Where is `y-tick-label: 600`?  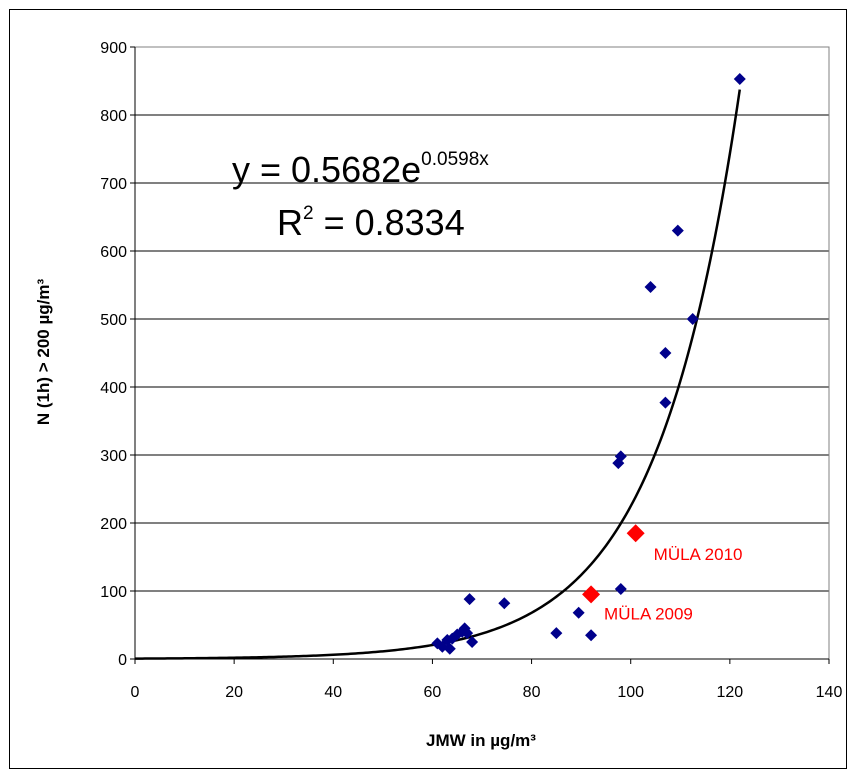
y-tick-label: 600 is located at coordinates (113, 252).